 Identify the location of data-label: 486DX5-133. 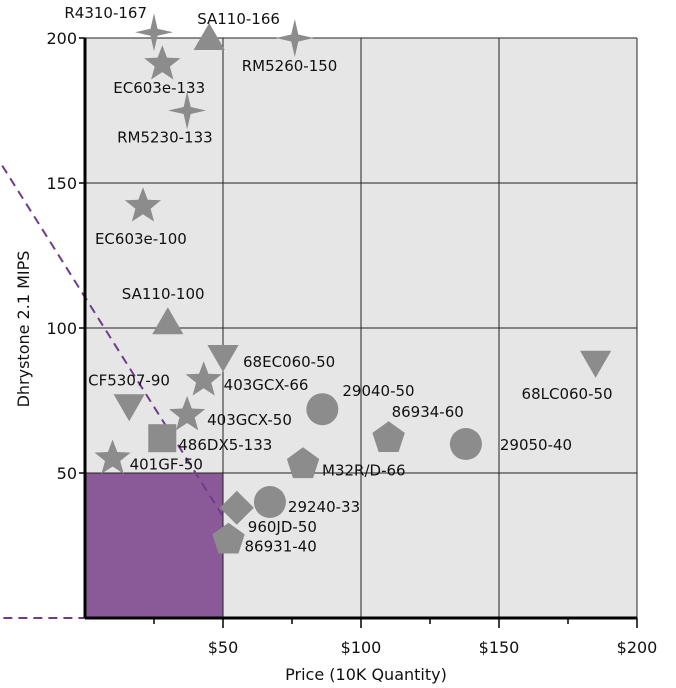
(225, 445).